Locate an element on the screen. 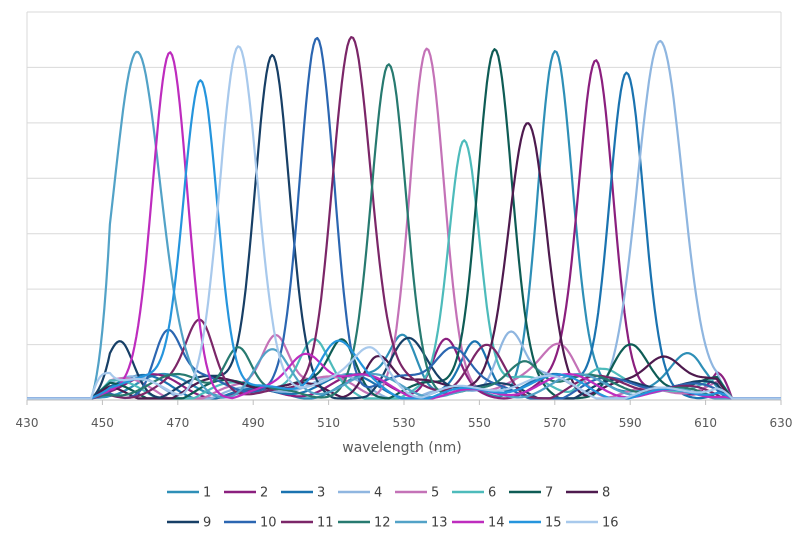  x-axis-label: wavelength (nm) is located at coordinates (401, 448).